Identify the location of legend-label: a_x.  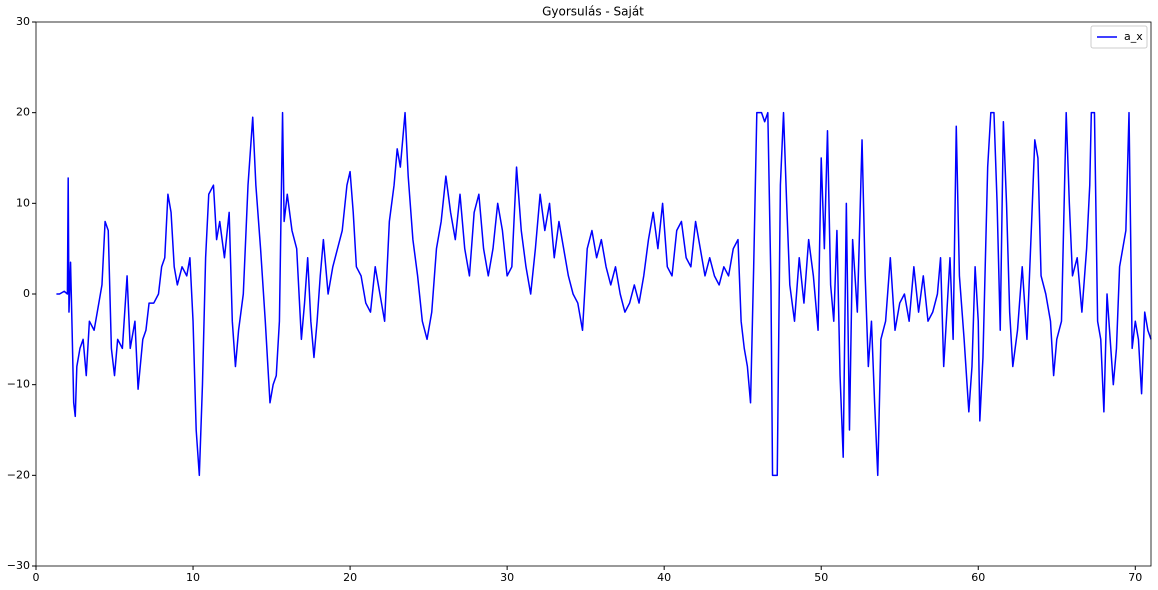
(1133, 36).